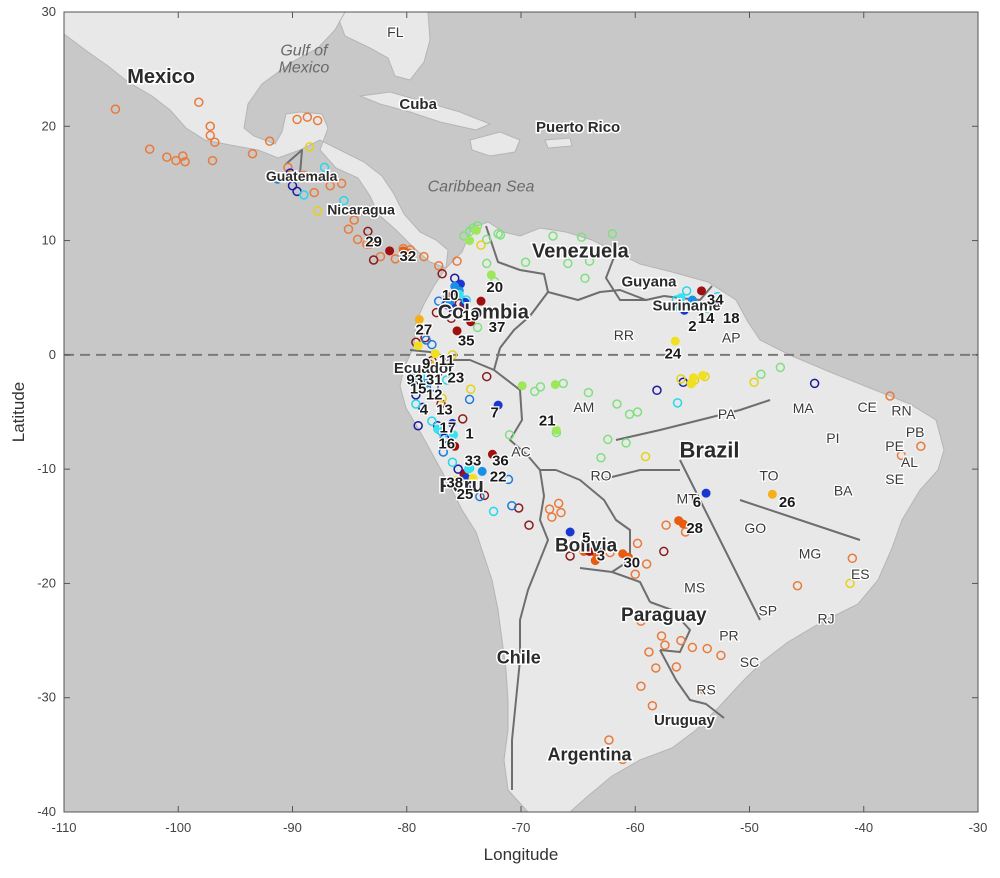 The width and height of the screenshot is (1000, 878). What do you see at coordinates (578, 127) in the screenshot?
I see `country-label: Puerto Rico` at bounding box center [578, 127].